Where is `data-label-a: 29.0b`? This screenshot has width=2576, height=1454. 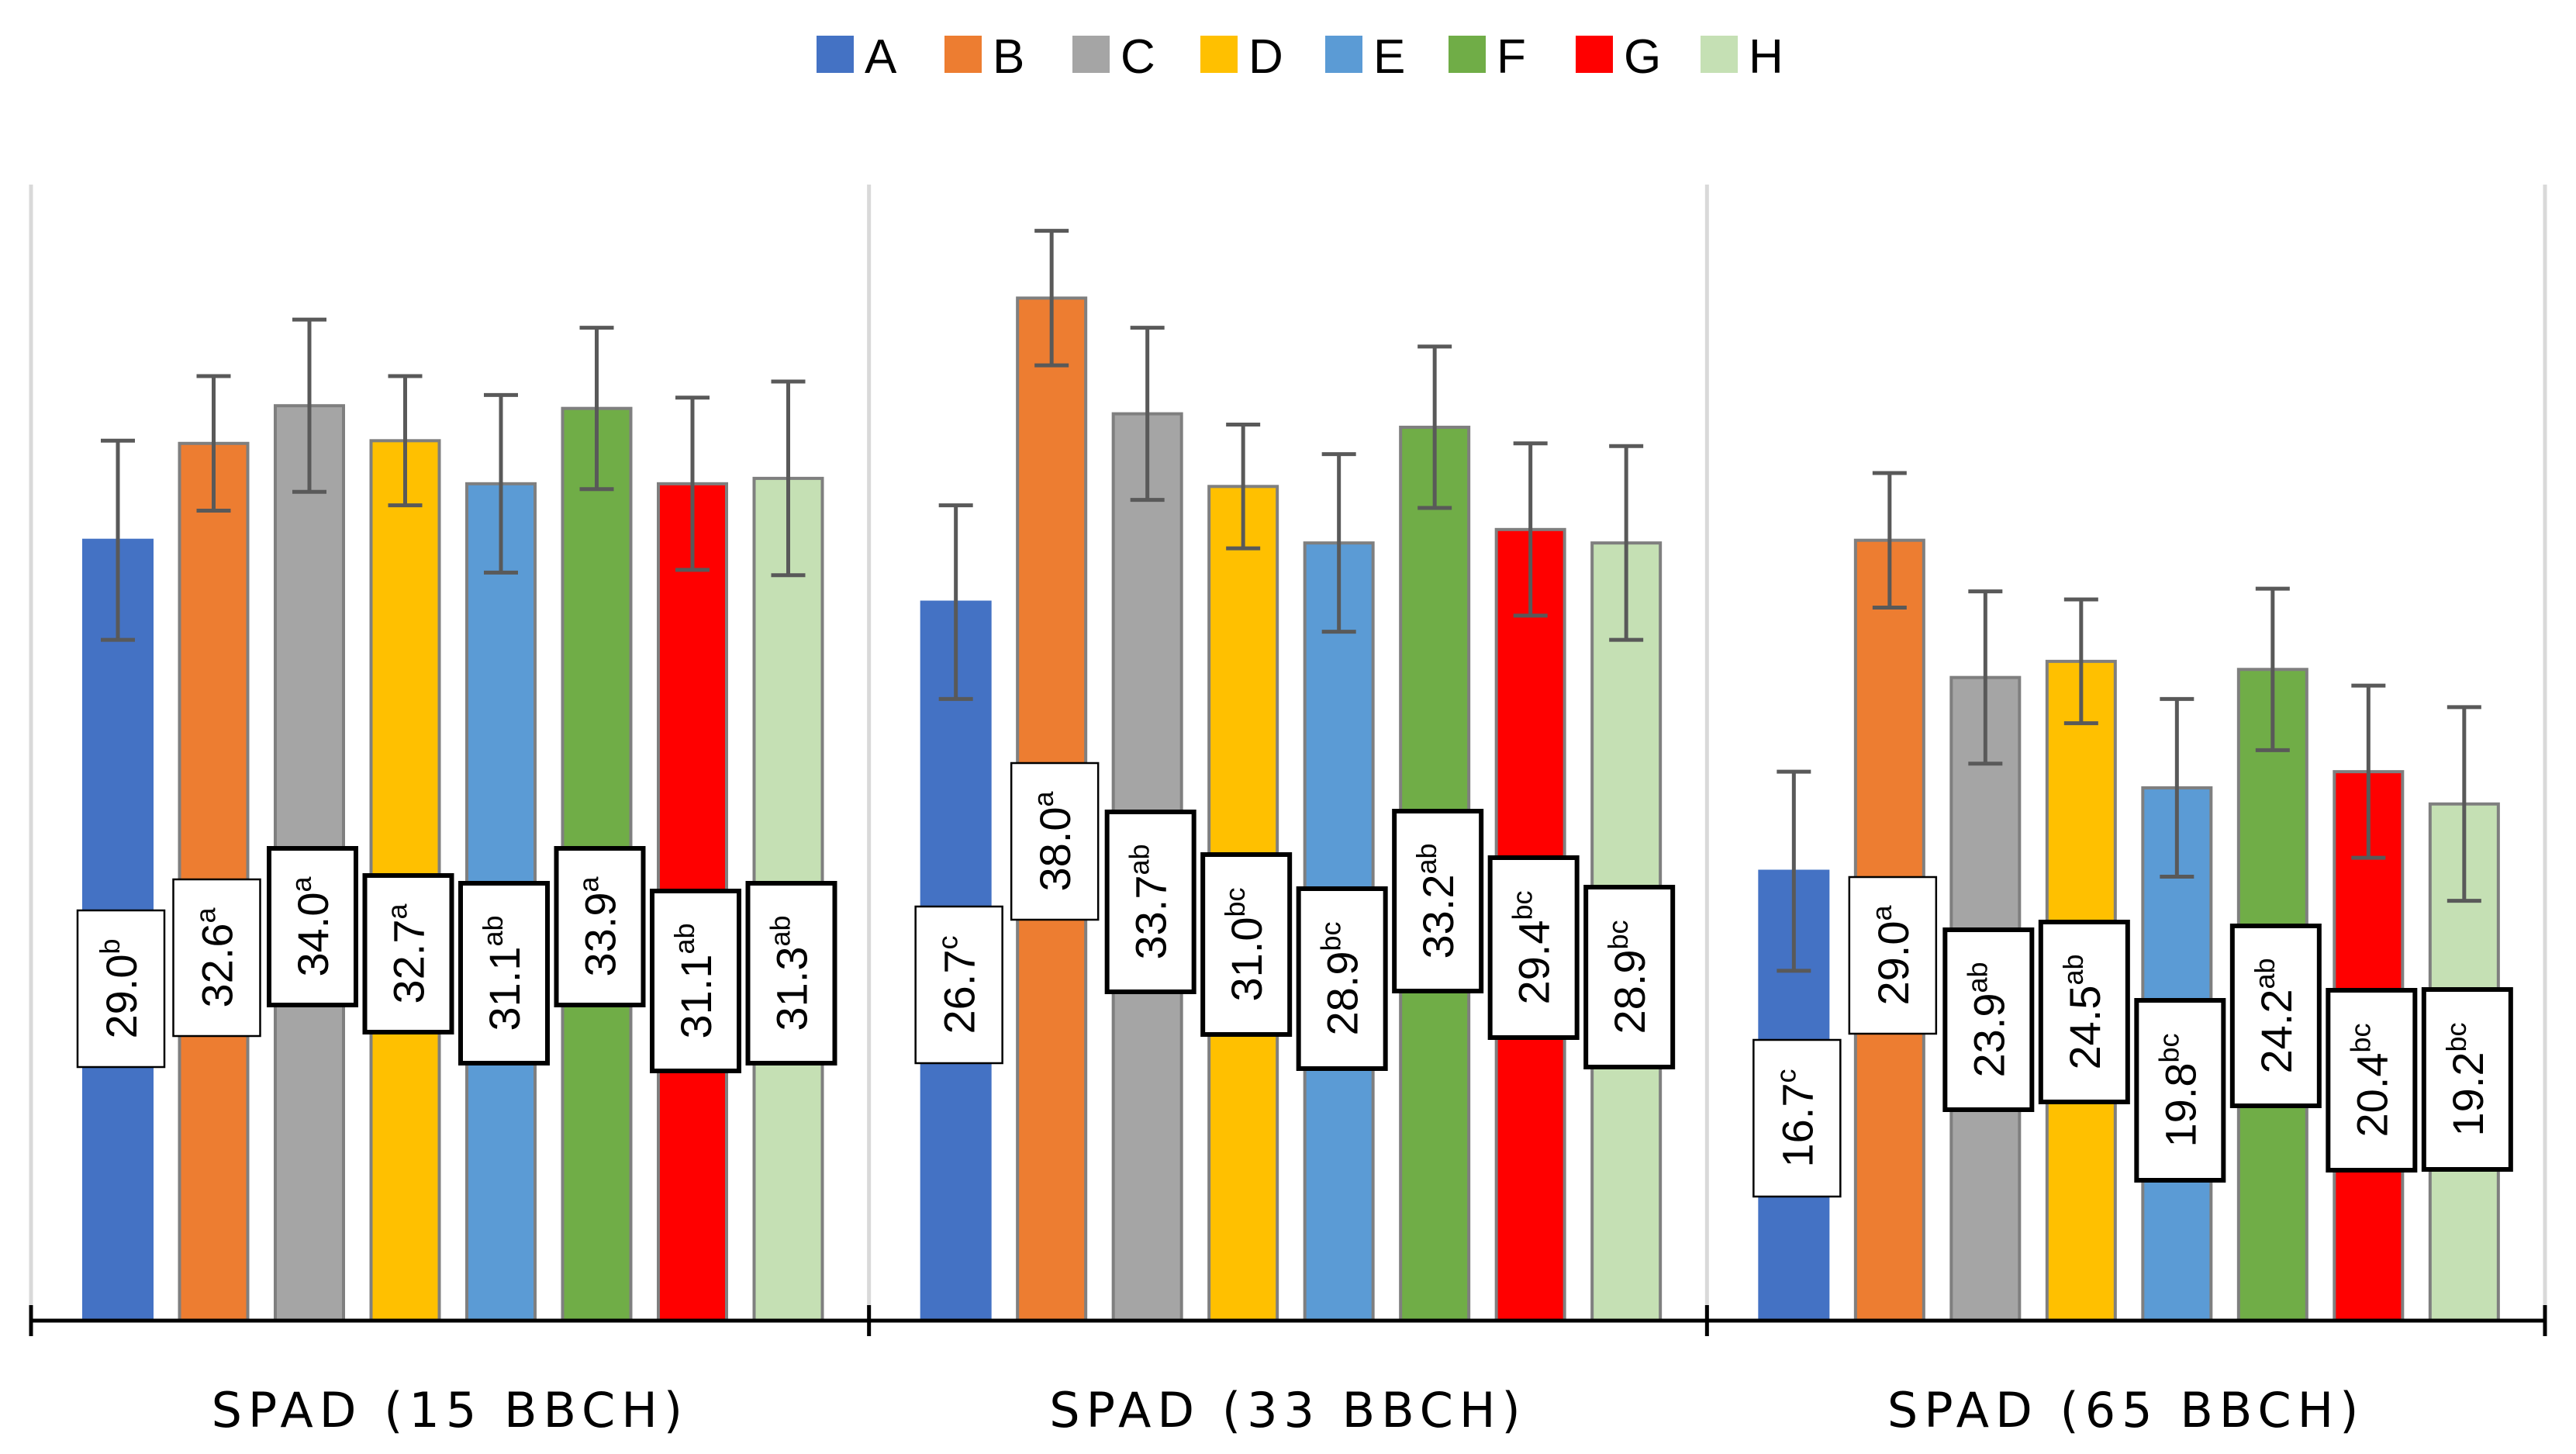 data-label-a: 29.0b is located at coordinates (121, 989).